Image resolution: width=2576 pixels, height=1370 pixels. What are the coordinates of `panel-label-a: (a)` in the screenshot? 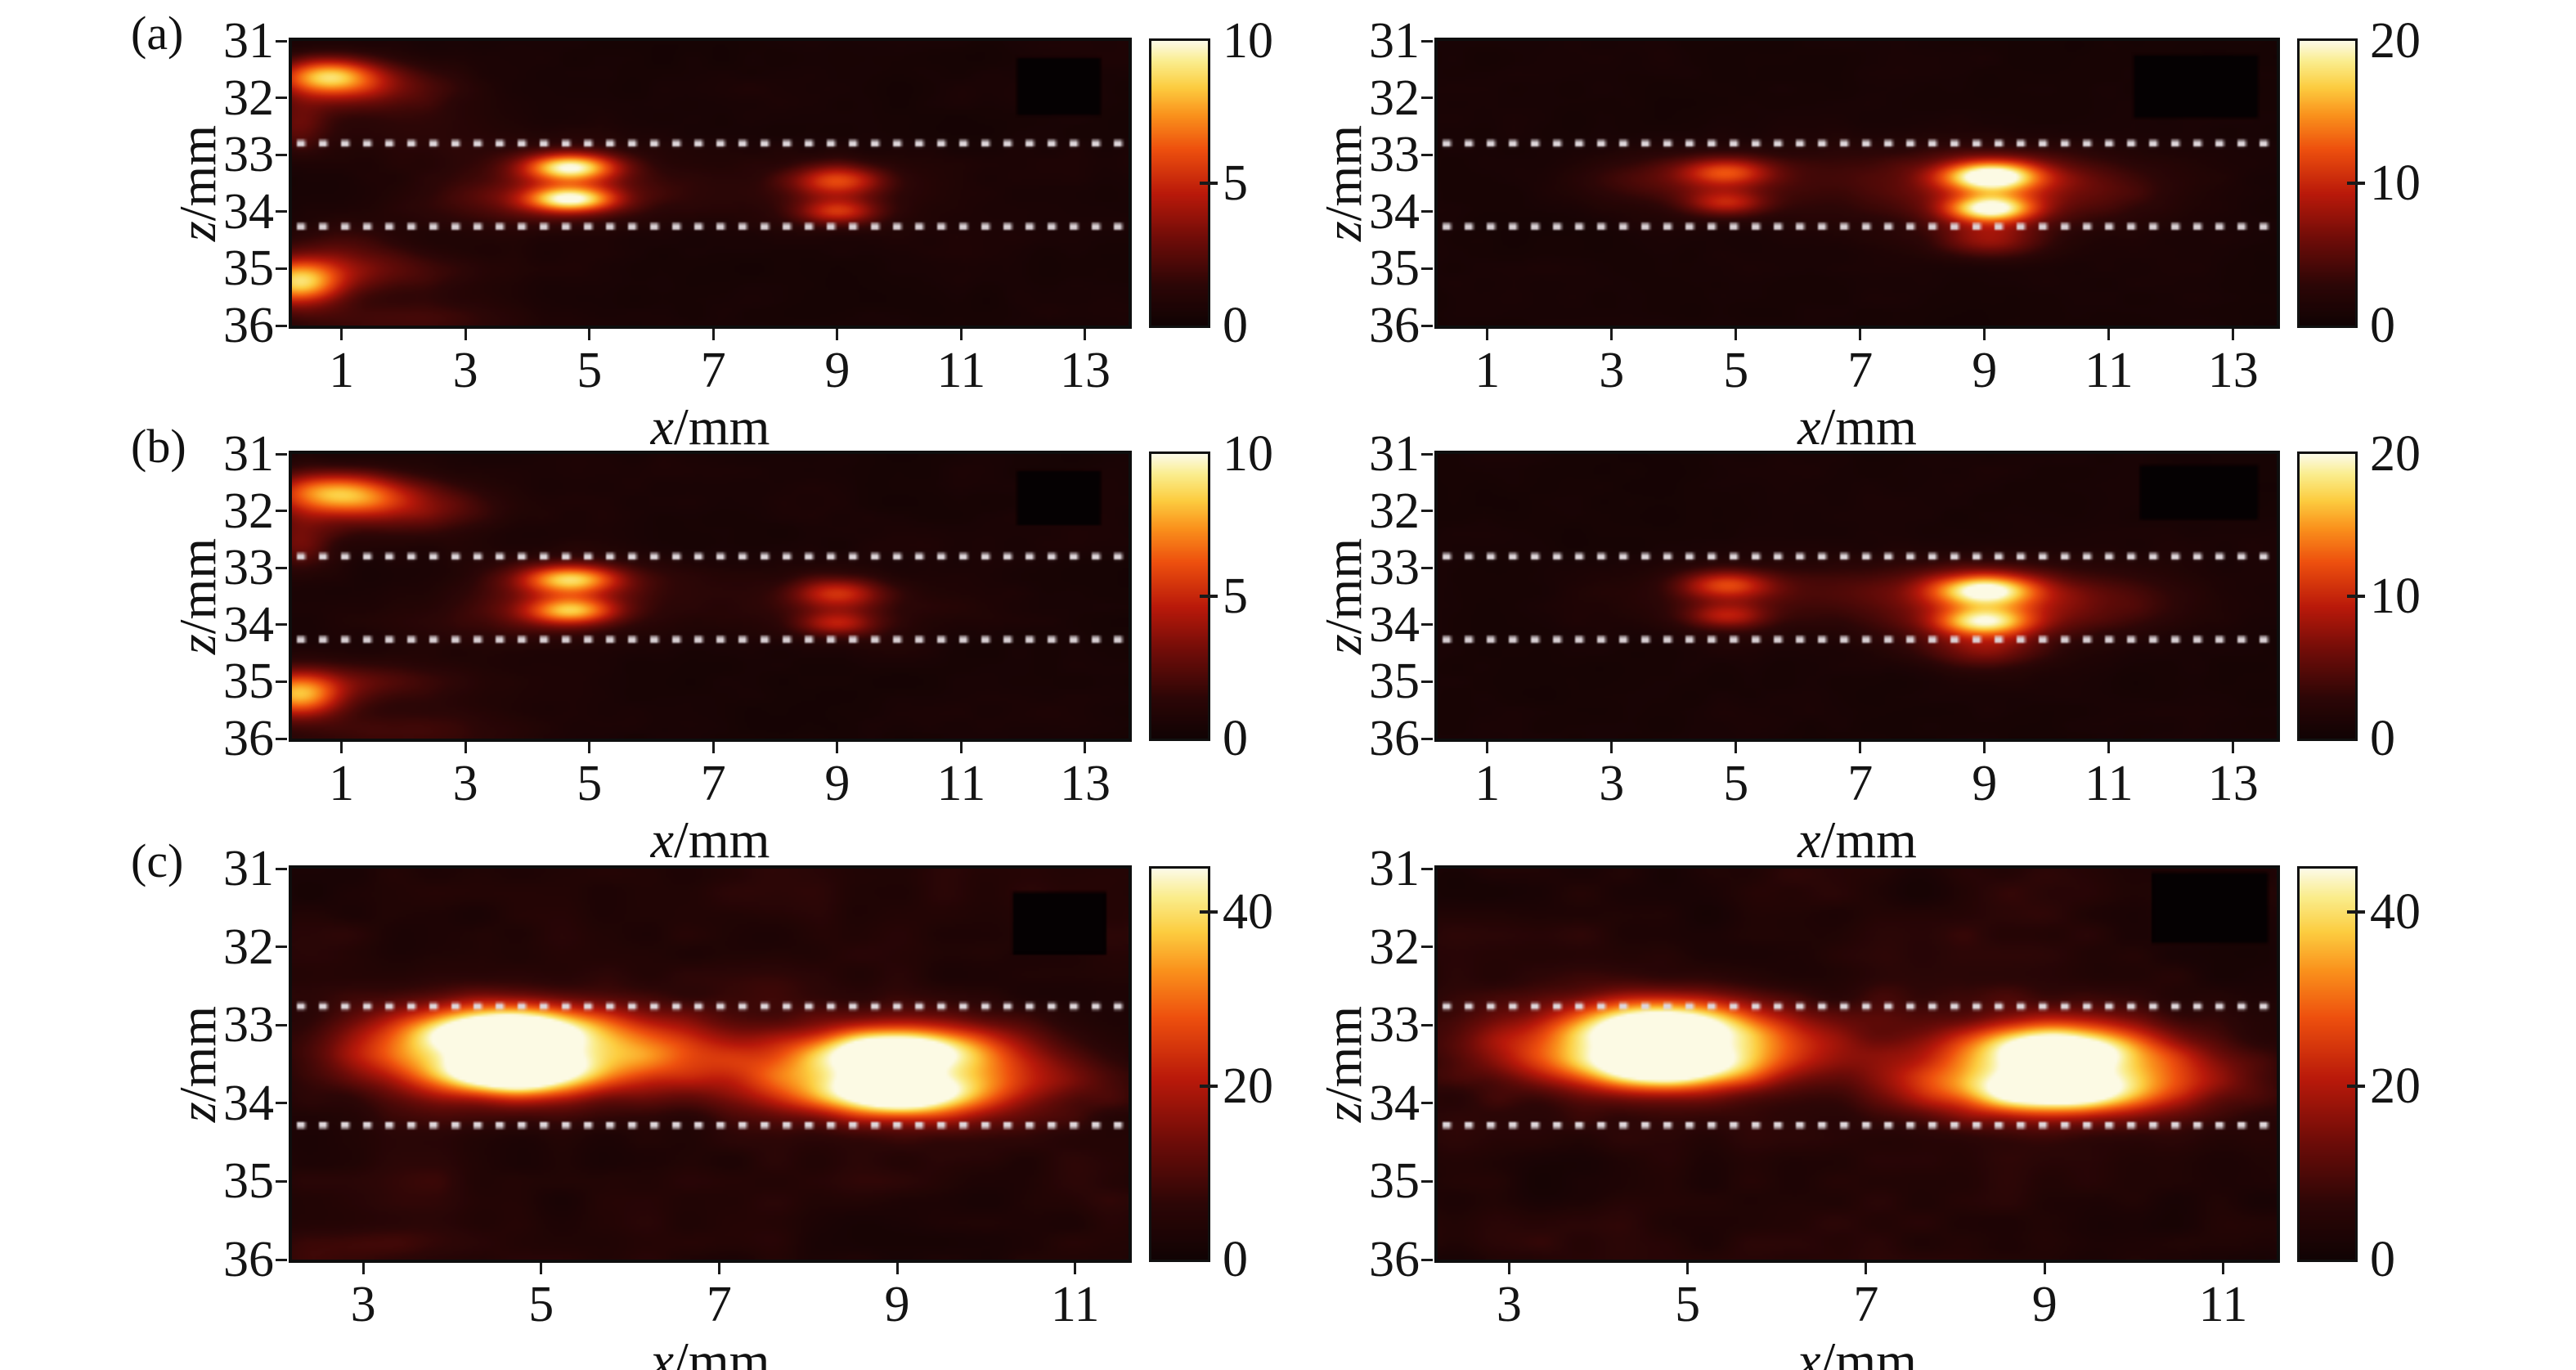 It's located at (158, 33).